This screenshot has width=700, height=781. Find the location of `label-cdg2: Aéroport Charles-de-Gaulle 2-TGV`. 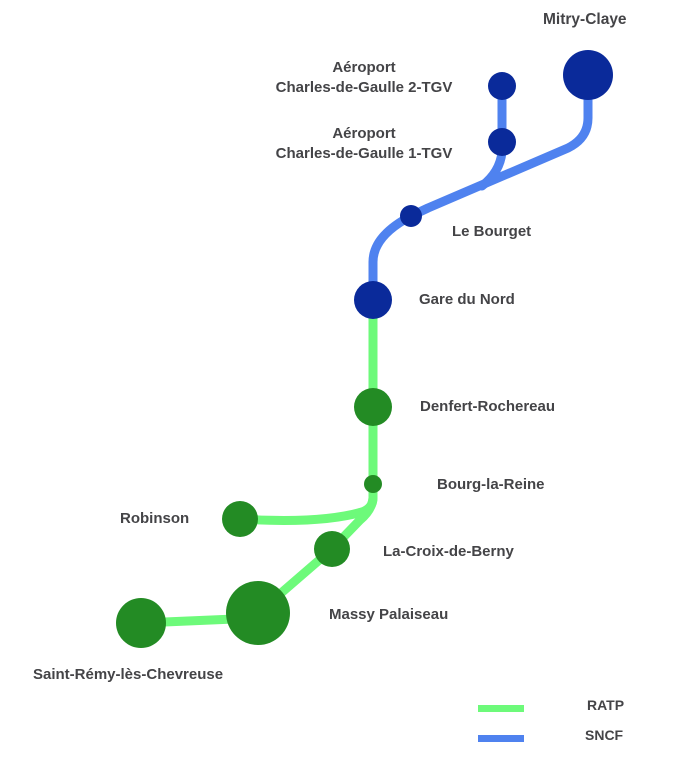

label-cdg2: Aéroport Charles-de-Gaulle 2-TGV is located at coordinates (364, 78).